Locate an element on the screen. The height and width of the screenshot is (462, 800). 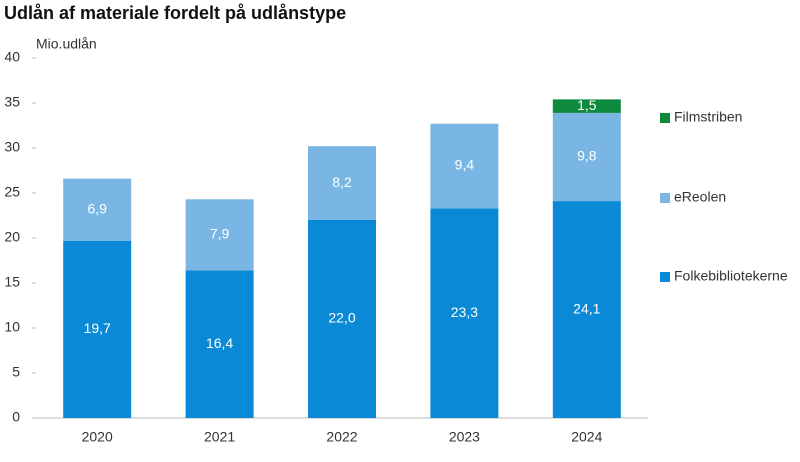
x-tick-label: 2020 is located at coordinates (97, 437).